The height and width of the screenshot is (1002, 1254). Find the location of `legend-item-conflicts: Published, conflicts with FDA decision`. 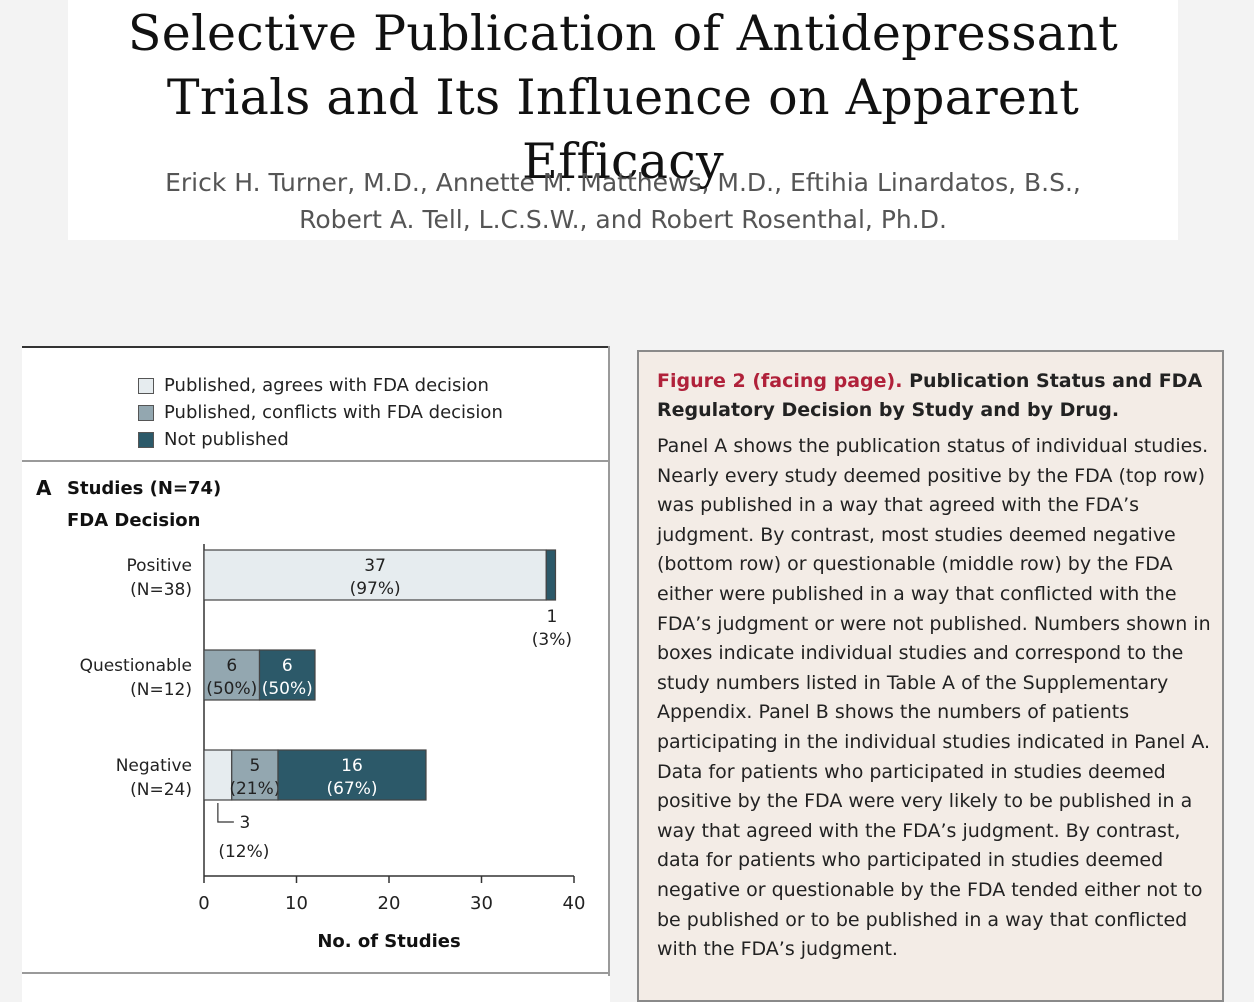

legend-item-conflicts: Published, conflicts with FDA decision is located at coordinates (320, 412).